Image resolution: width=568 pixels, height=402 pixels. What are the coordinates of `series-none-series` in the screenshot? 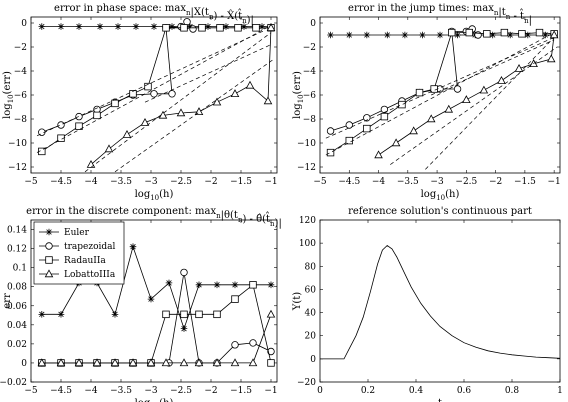 It's located at (440, 302).